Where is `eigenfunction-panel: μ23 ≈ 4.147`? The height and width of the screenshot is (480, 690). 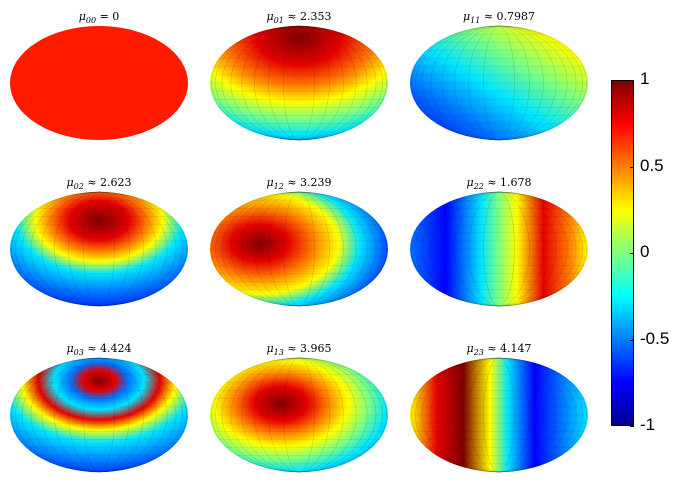
eigenfunction-panel: μ23 ≈ 4.147 is located at coordinates (499, 408).